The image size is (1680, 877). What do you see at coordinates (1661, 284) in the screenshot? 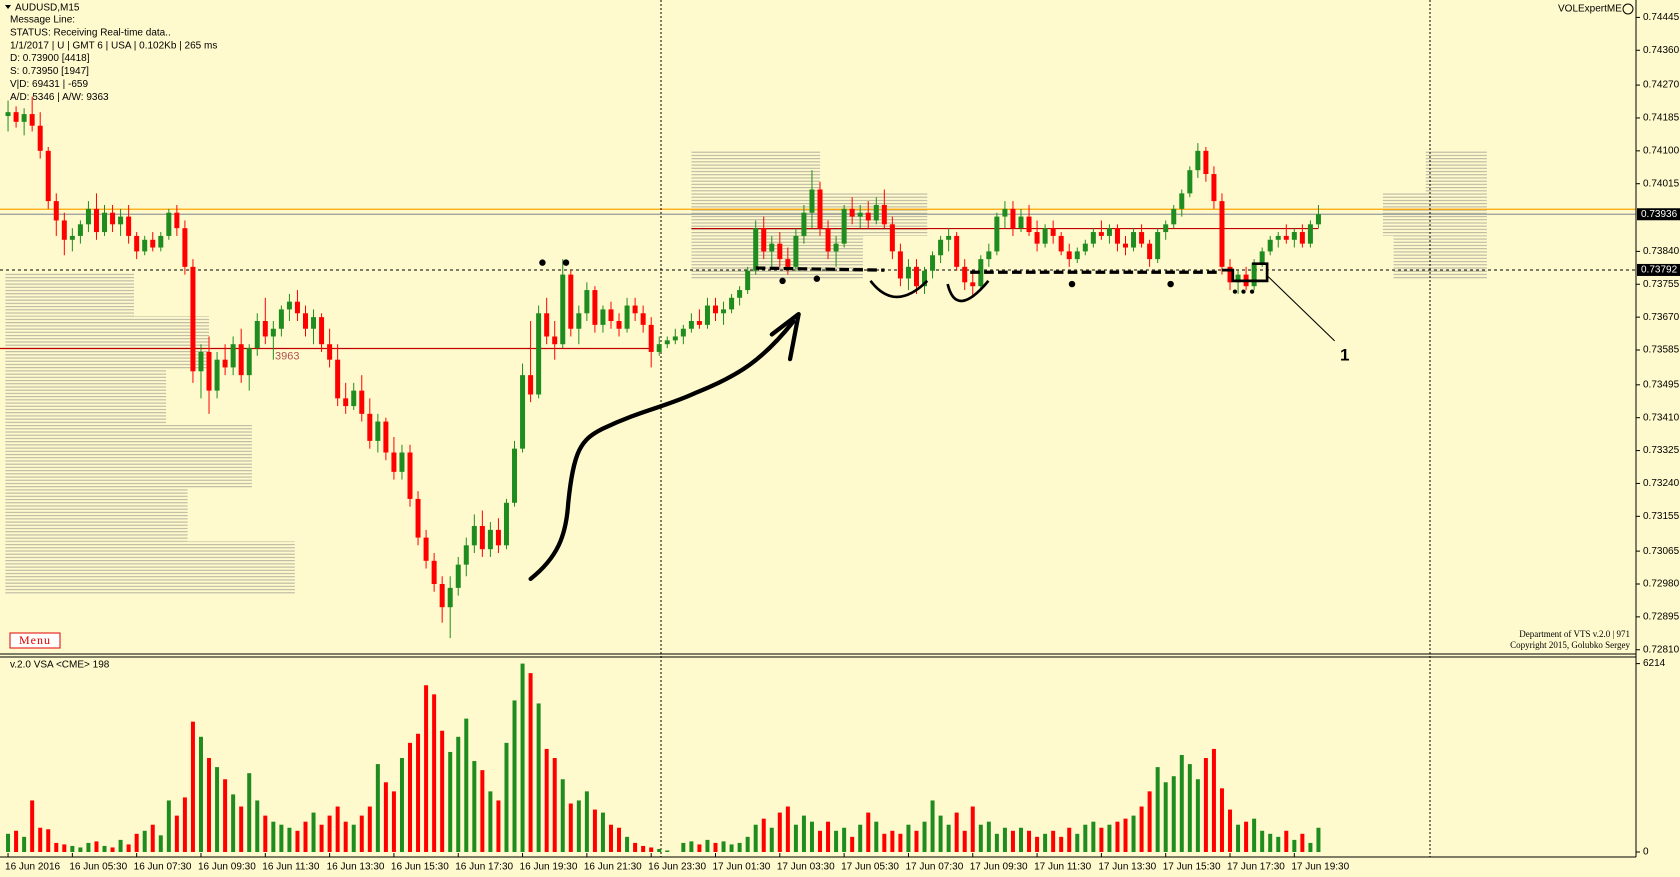
I see `y-tick-label: 0.73755` at bounding box center [1661, 284].